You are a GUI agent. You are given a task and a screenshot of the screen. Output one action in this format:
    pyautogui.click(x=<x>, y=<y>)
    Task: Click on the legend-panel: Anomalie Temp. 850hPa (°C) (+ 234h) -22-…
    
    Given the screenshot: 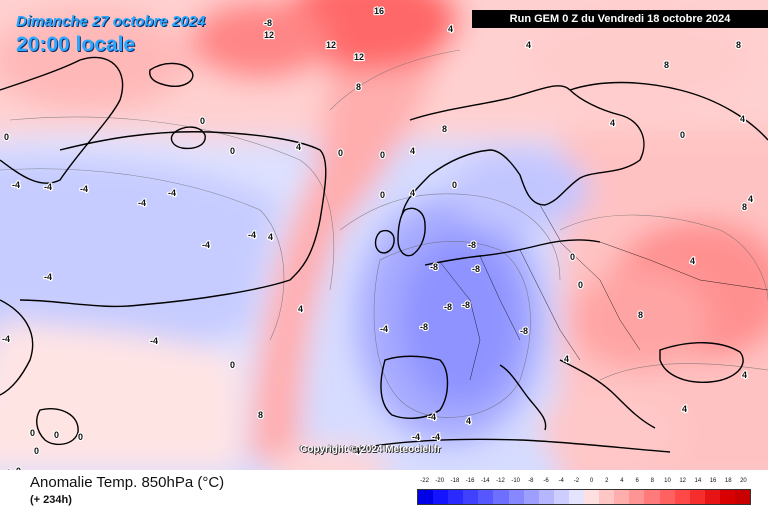 What is the action you would take?
    pyautogui.click(x=384, y=491)
    